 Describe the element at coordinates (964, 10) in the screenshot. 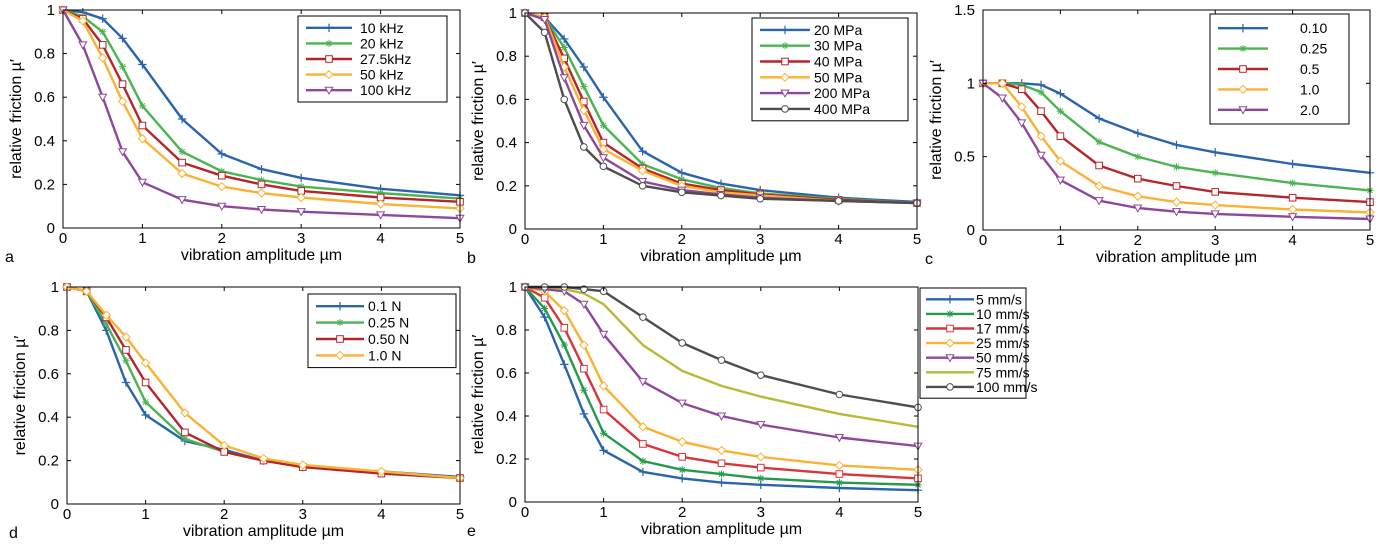

I see `y-tick-label: 1.5` at that location.